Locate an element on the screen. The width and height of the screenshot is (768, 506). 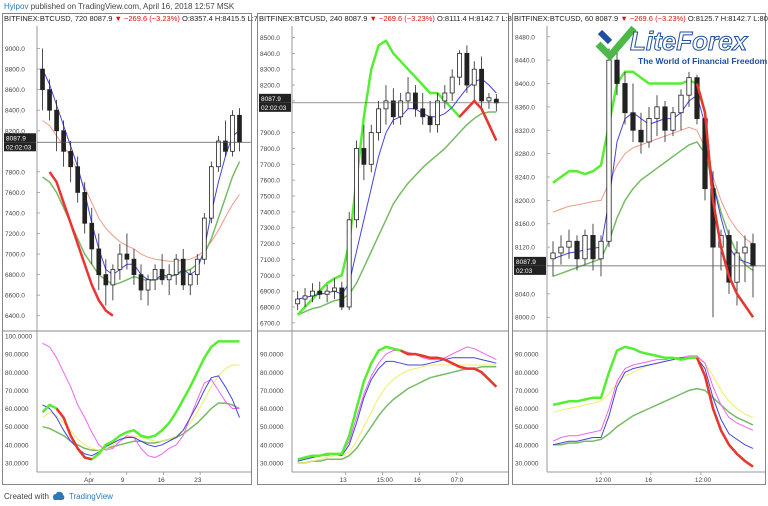
time-label-box is located at coordinates (20, 147).